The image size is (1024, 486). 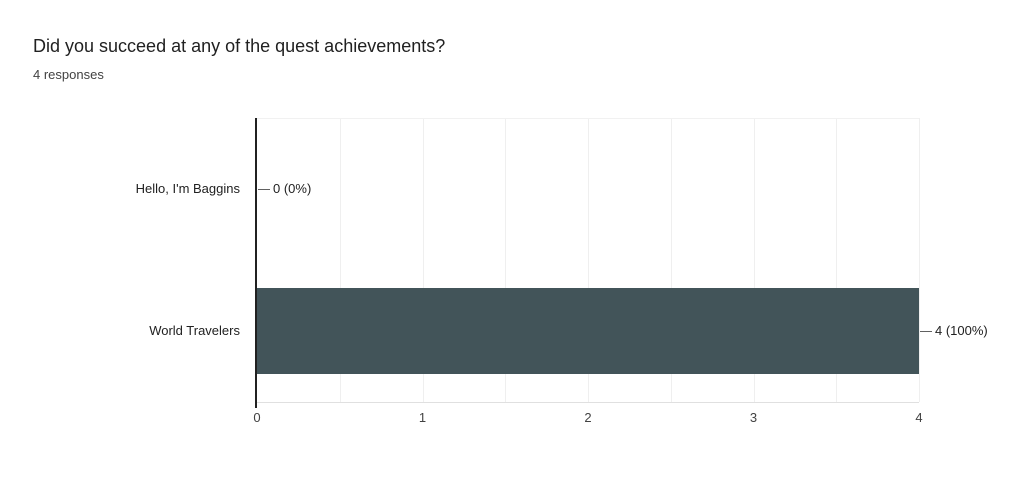 I want to click on plot-top-border, so click(x=588, y=118).